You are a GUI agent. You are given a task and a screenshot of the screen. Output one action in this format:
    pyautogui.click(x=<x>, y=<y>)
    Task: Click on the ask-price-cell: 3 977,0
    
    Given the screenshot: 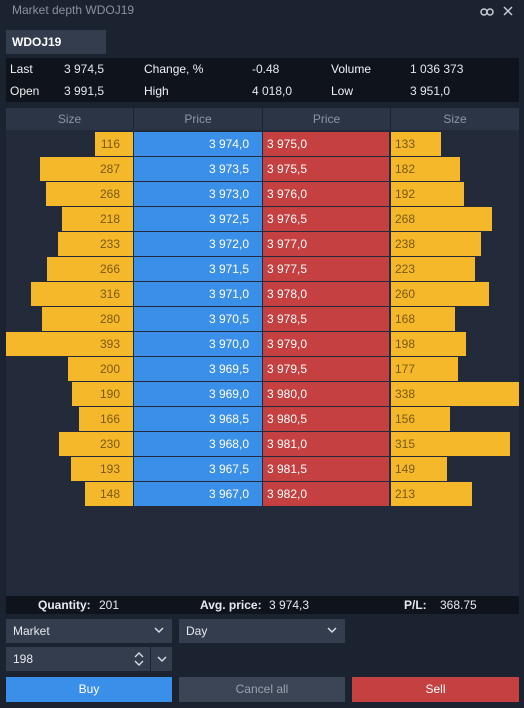 What is the action you would take?
    pyautogui.click(x=326, y=244)
    